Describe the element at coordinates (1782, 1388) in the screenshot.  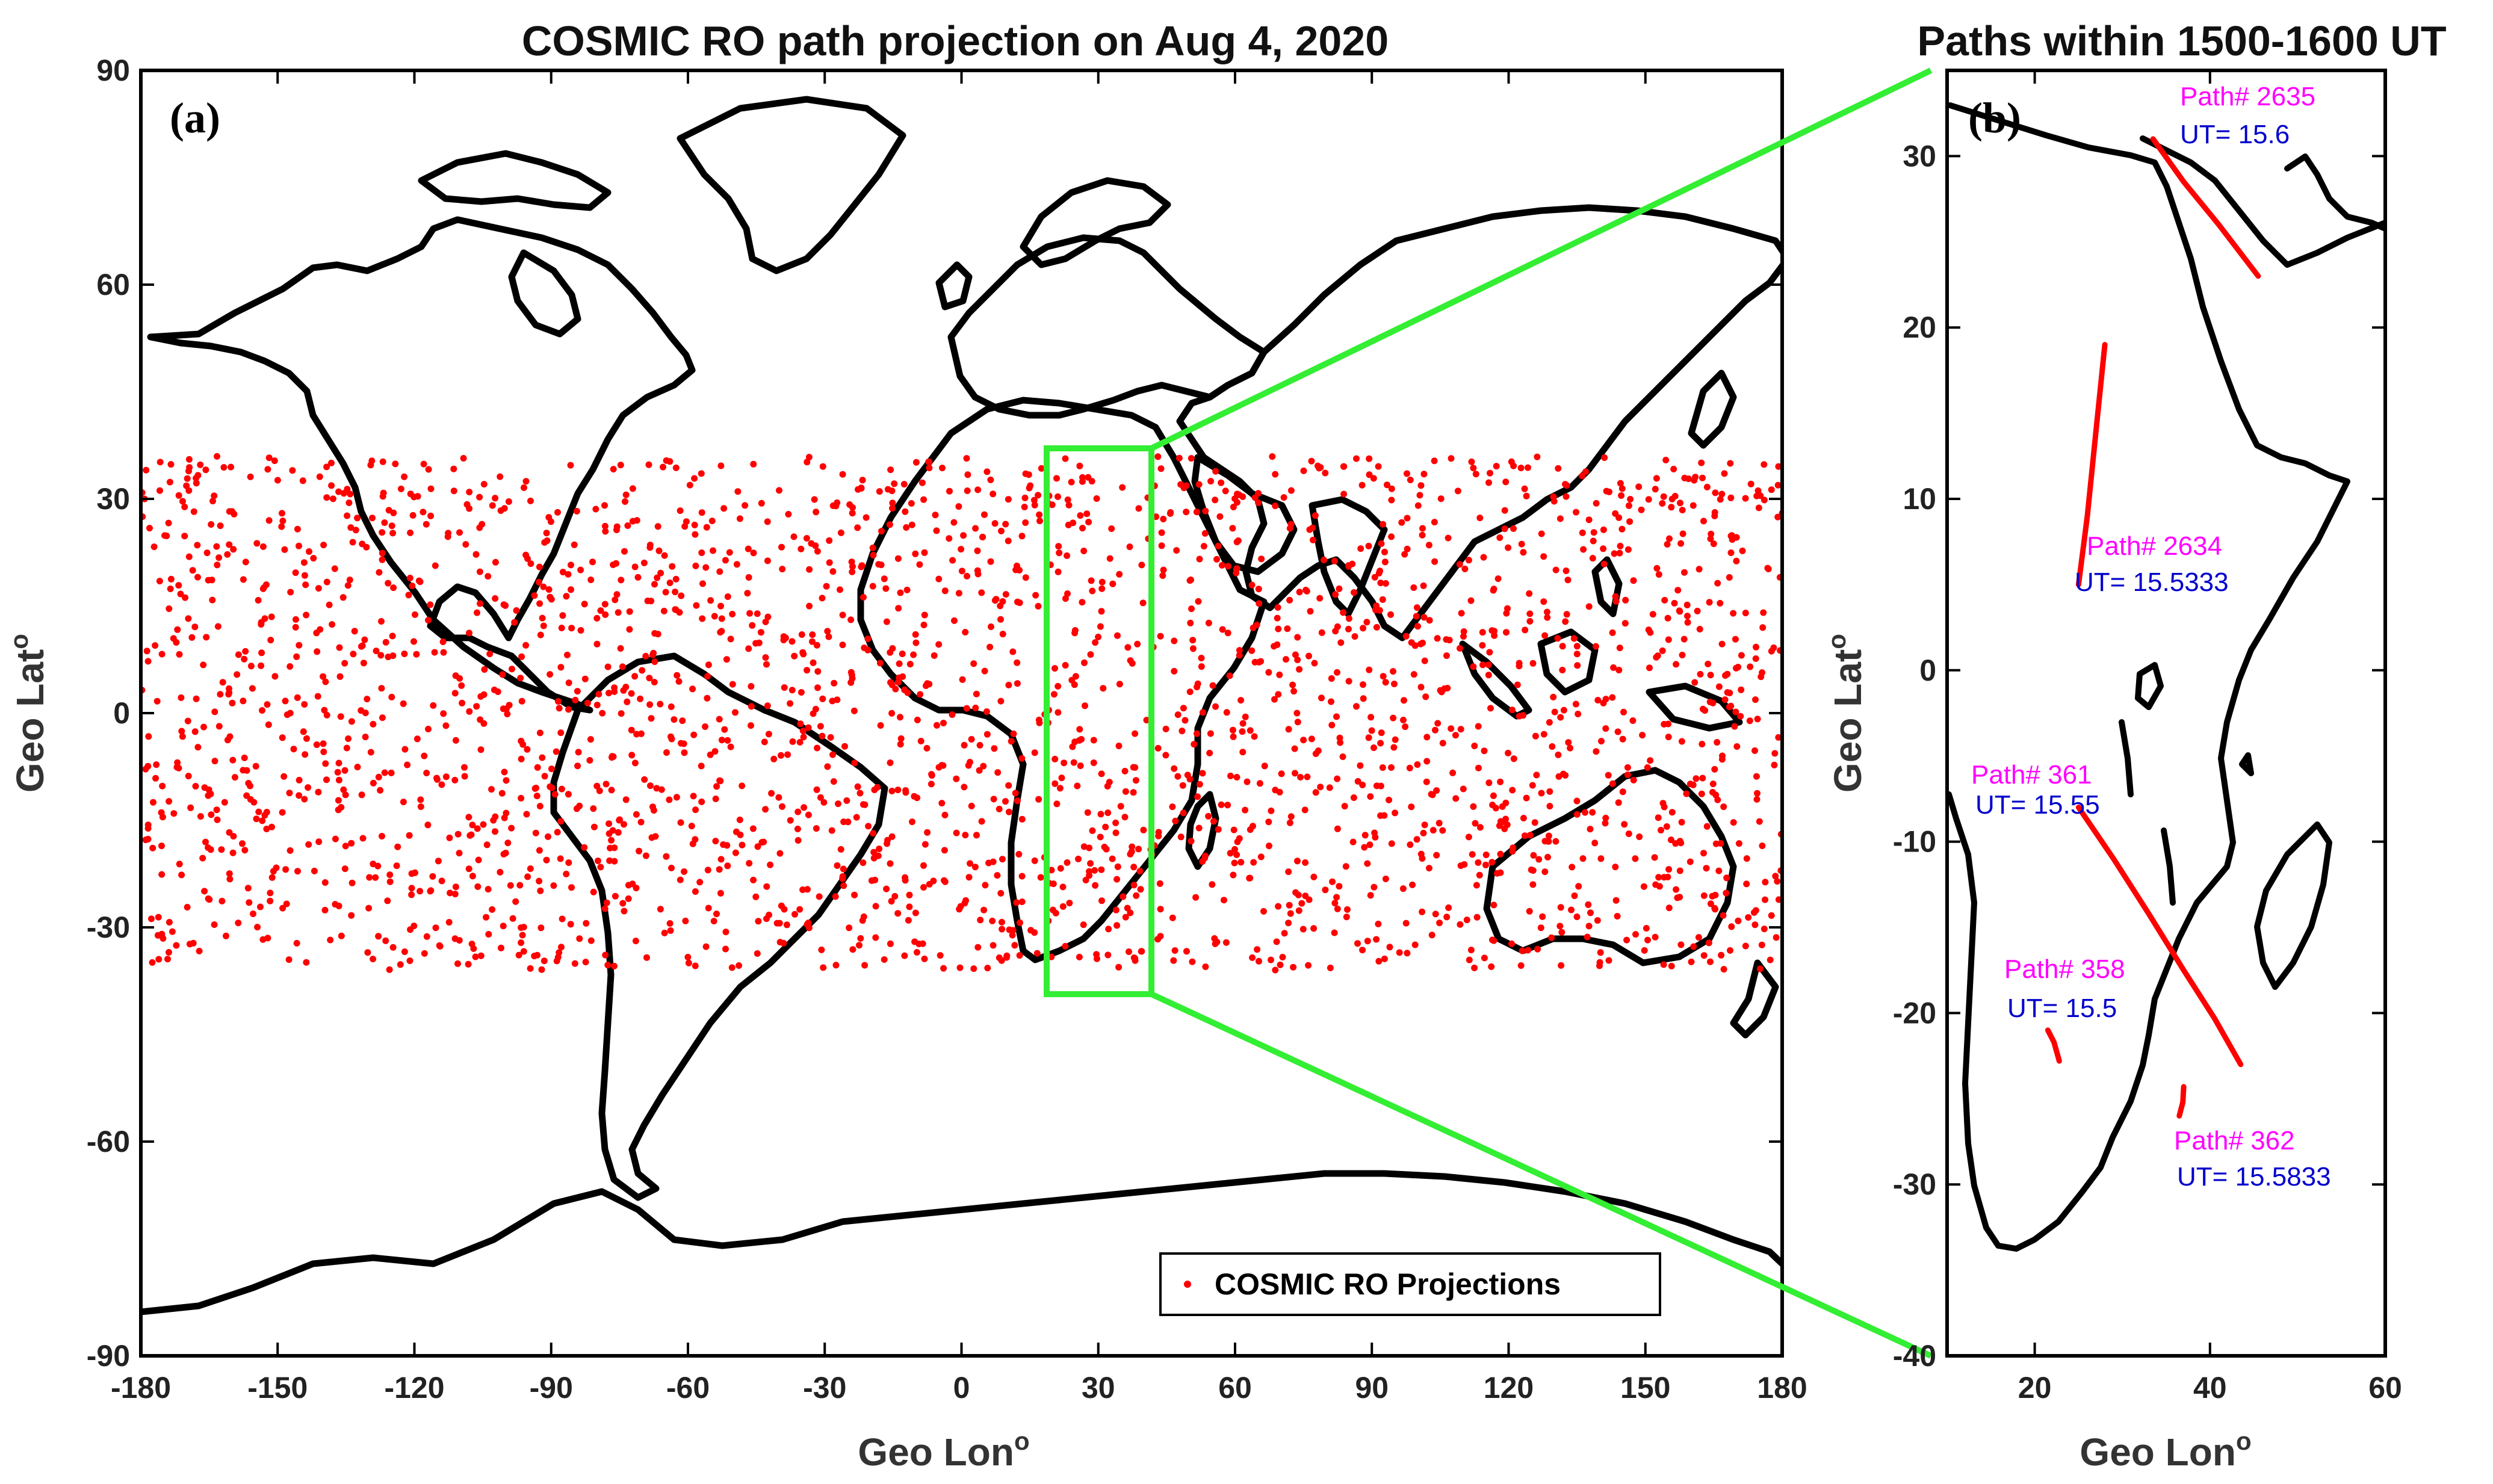
I see `x-tick-label: 180` at that location.